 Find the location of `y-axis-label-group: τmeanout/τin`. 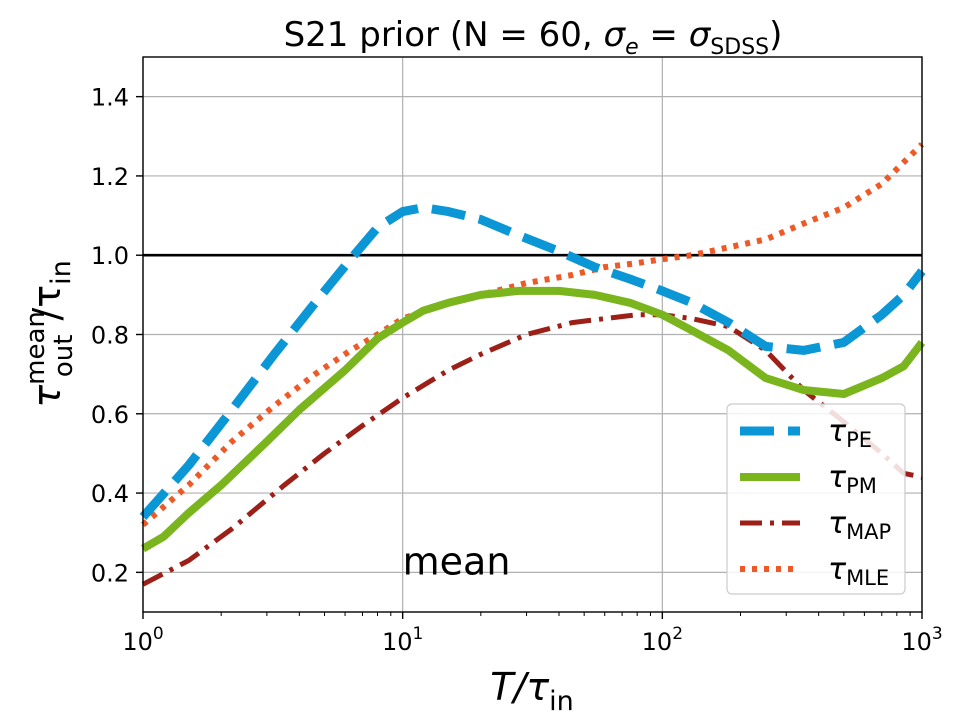

y-axis-label-group: τmeanout/τin is located at coordinates (50, 334).